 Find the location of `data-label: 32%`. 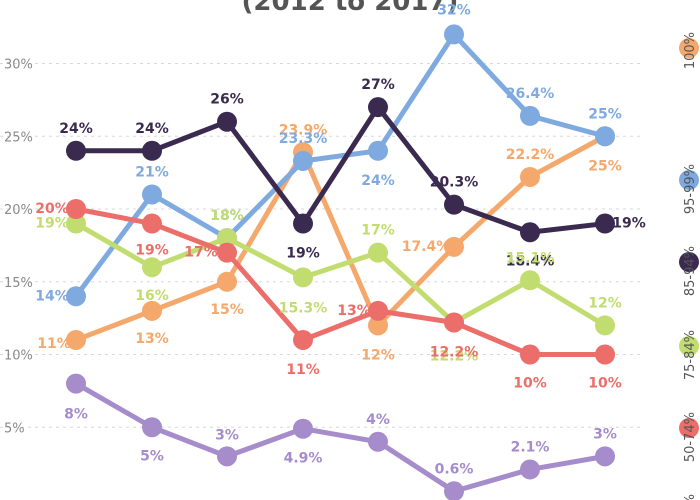

data-label: 32% is located at coordinates (454, 10).